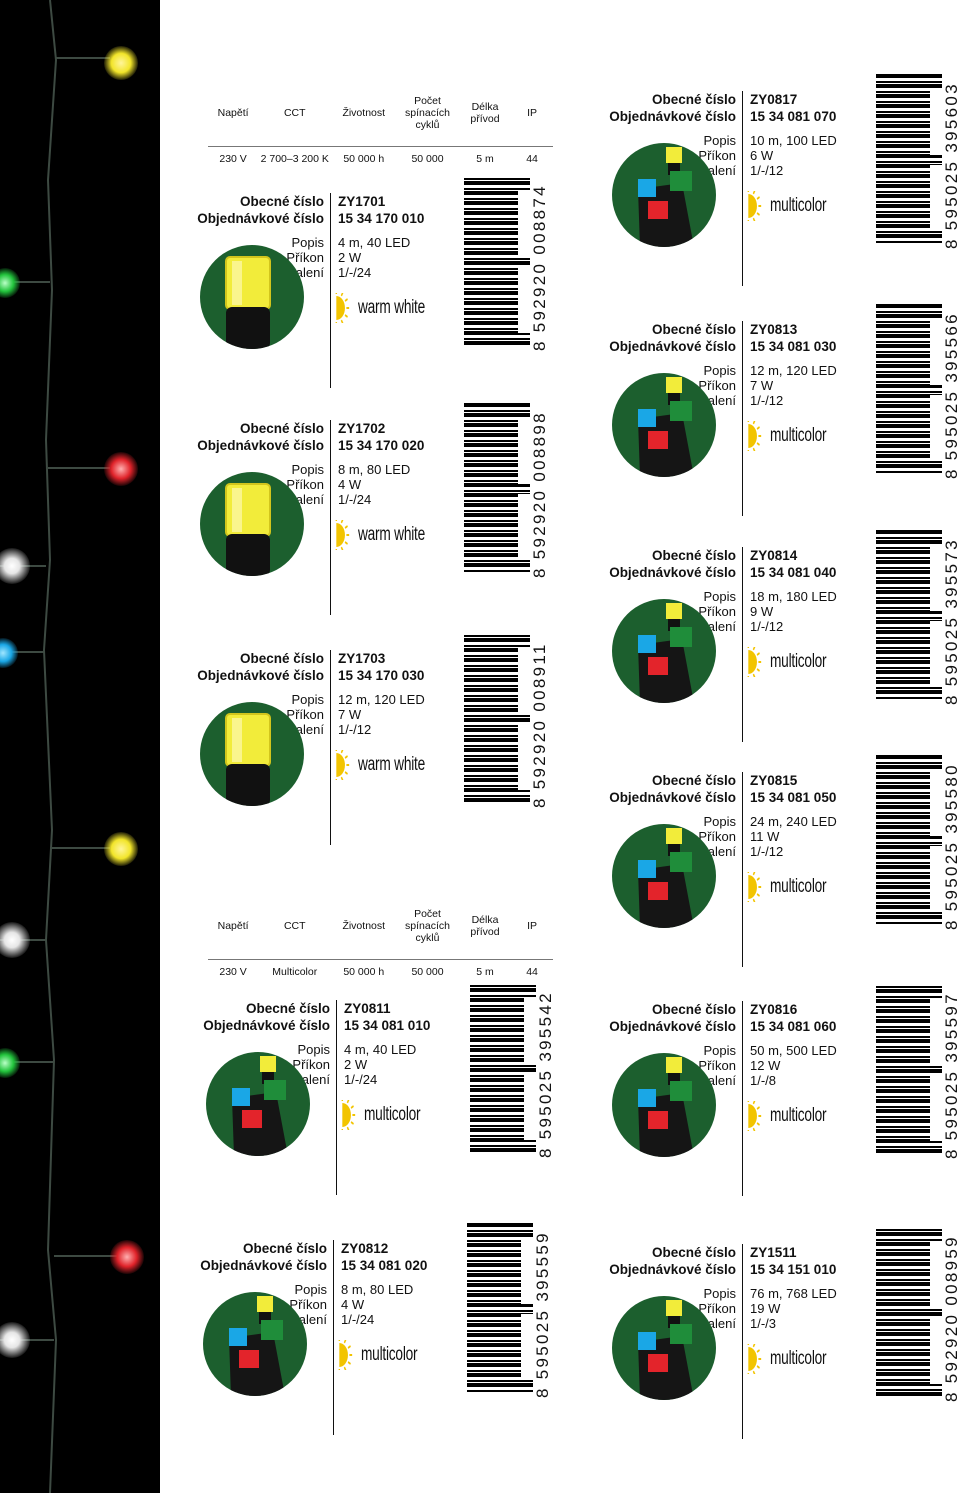  I want to click on product-code: ZY0811, so click(367, 1008).